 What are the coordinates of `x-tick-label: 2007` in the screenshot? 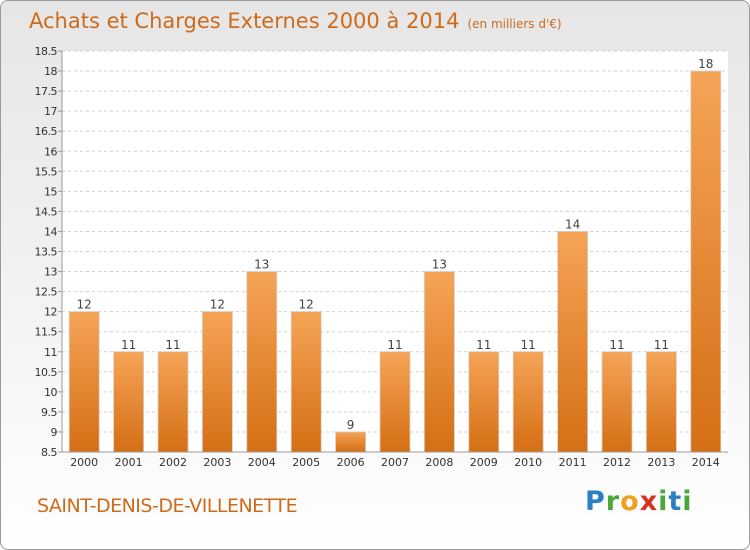 It's located at (395, 462).